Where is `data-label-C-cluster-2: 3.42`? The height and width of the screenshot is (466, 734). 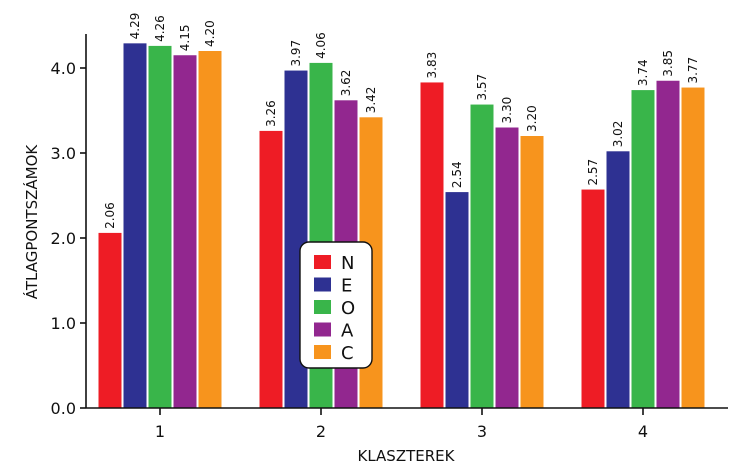
data-label-C-cluster-2: 3.42 is located at coordinates (371, 100).